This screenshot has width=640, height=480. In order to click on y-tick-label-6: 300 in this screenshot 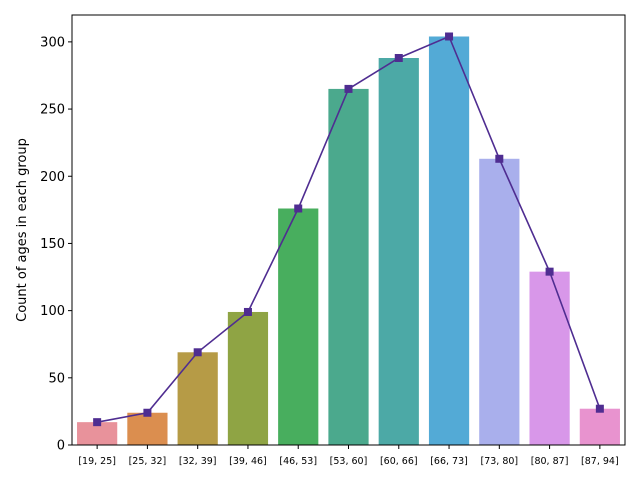, I will do `click(52, 42)`.